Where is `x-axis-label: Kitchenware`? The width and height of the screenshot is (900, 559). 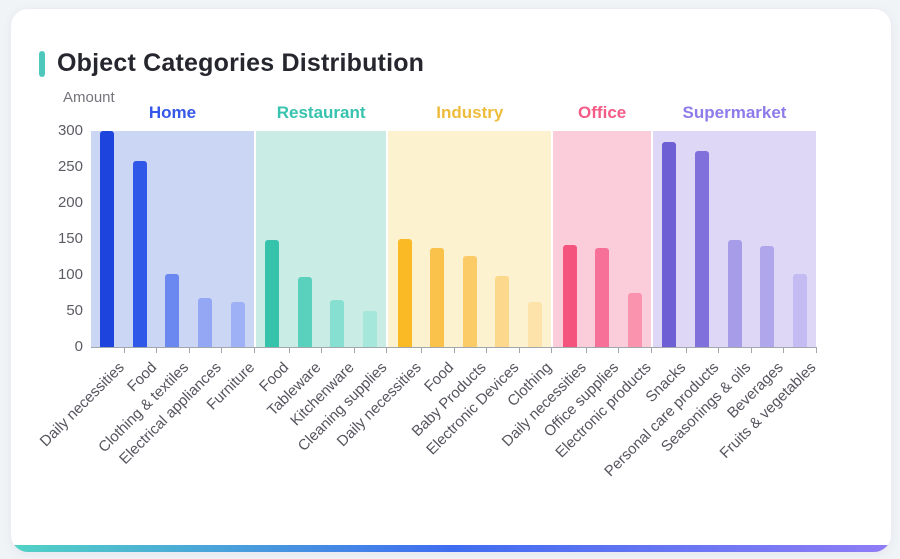 x-axis-label: Kitchenware is located at coordinates (322, 394).